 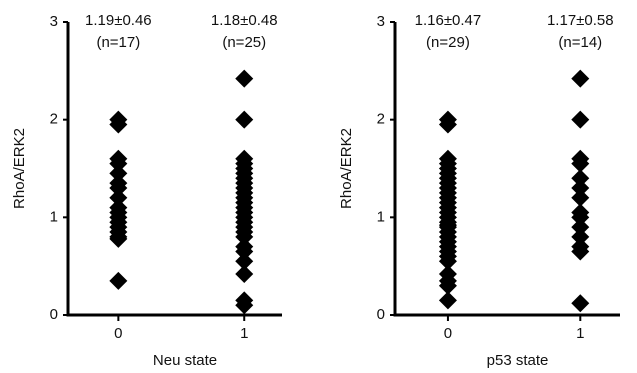 What do you see at coordinates (185, 360) in the screenshot?
I see `x-axis-label: Neu state` at bounding box center [185, 360].